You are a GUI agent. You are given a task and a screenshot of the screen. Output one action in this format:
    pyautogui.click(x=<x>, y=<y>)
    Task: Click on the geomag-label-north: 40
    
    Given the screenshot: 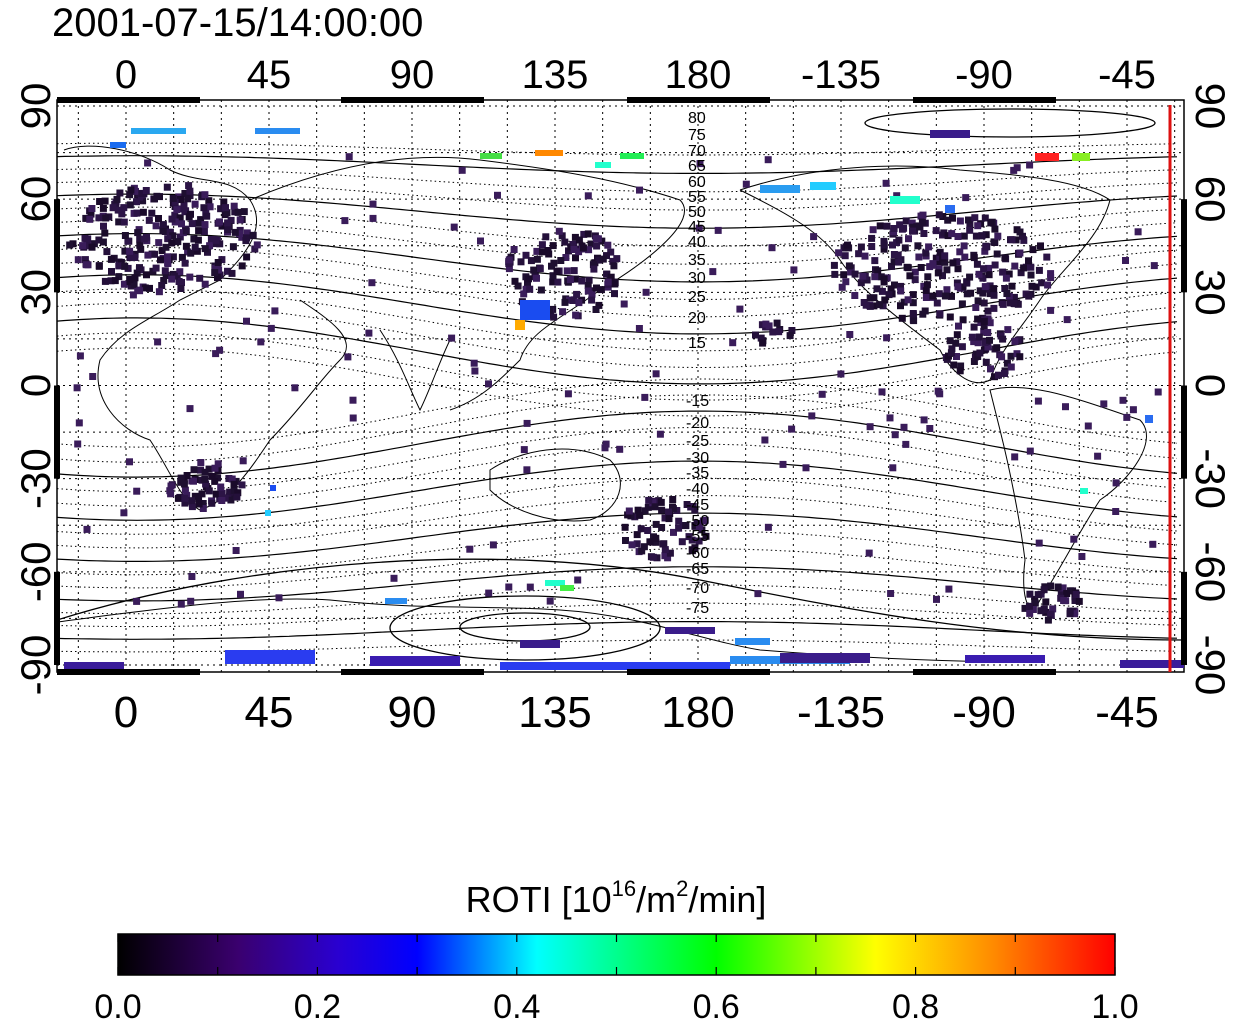 What is the action you would take?
    pyautogui.click(x=697, y=242)
    